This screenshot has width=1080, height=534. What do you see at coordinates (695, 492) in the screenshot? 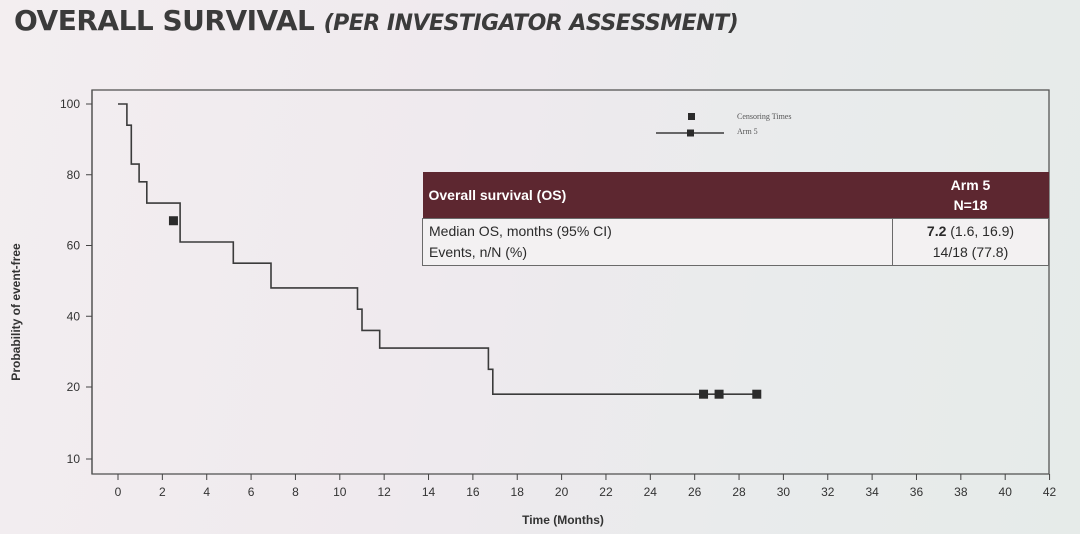
I see `x-tick-label: 26` at bounding box center [695, 492].